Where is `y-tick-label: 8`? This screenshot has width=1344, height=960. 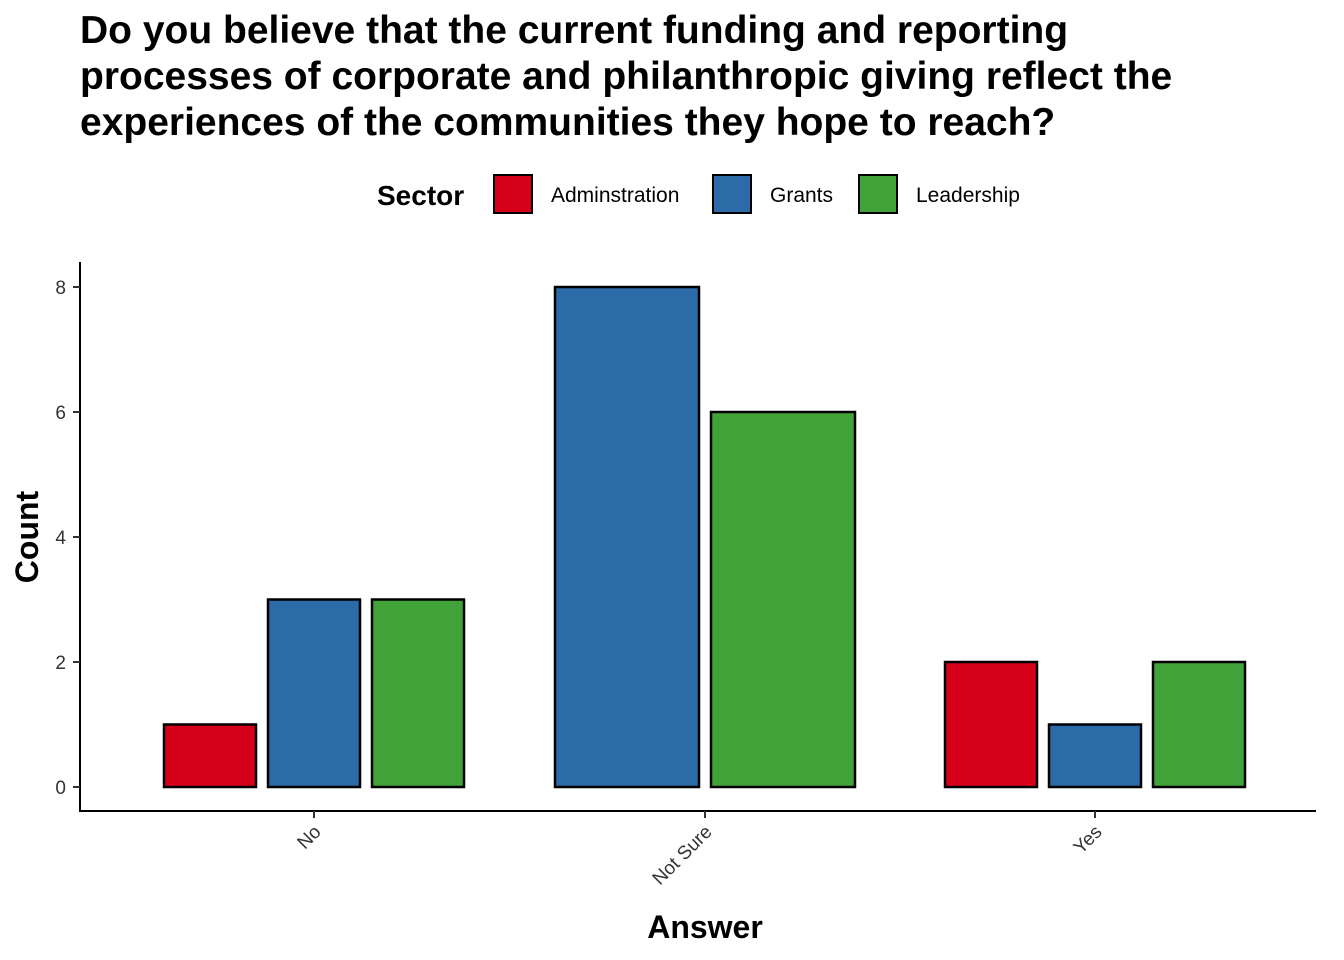 y-tick-label: 8 is located at coordinates (60, 288).